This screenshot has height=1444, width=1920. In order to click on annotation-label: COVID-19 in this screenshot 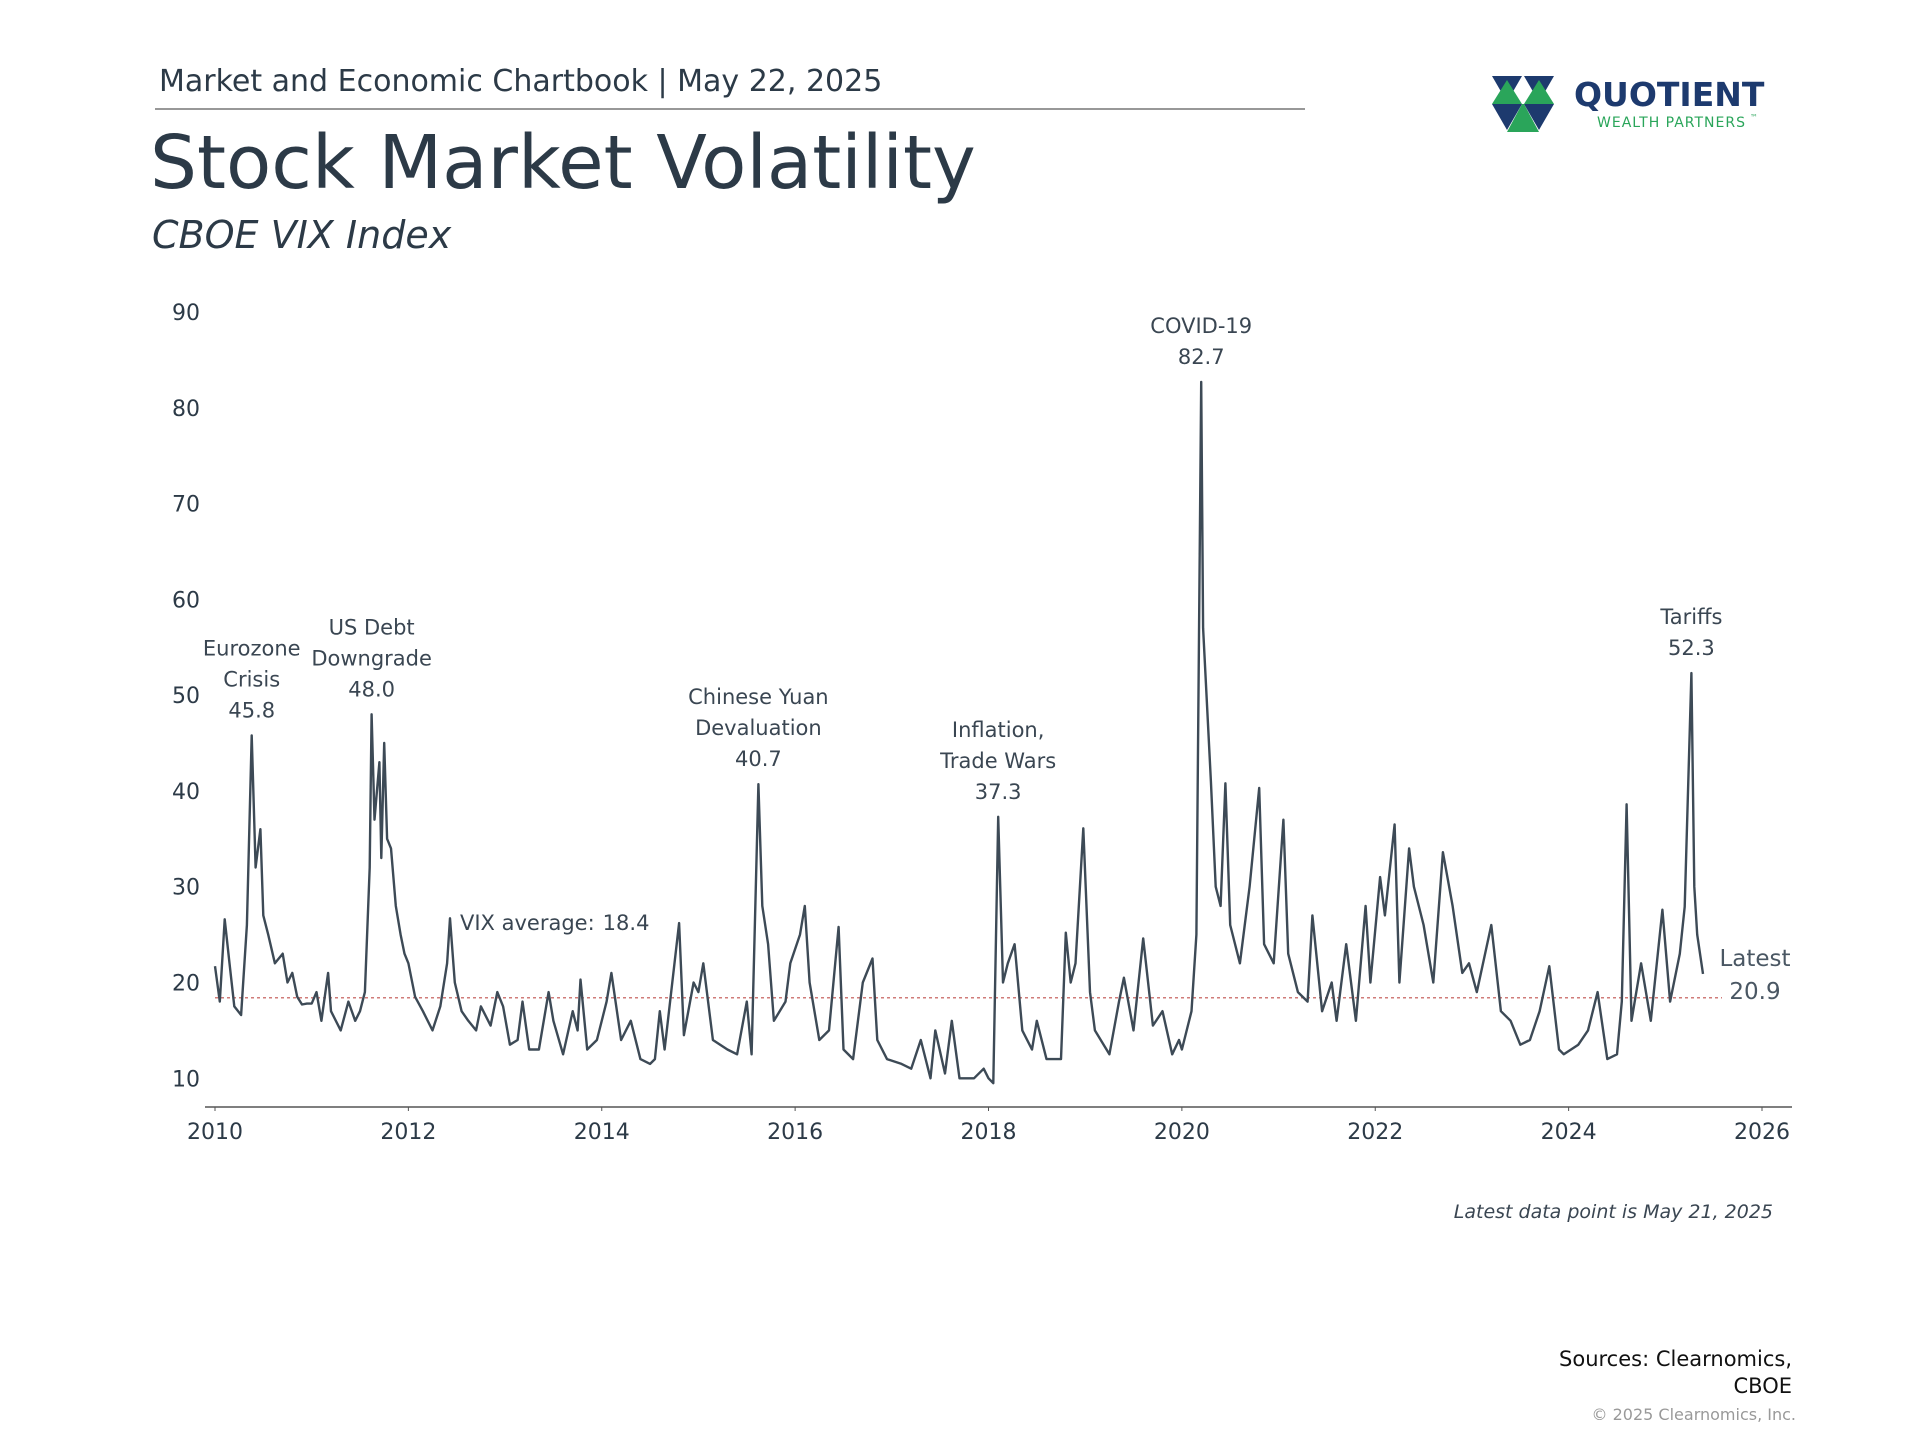, I will do `click(1201, 326)`.